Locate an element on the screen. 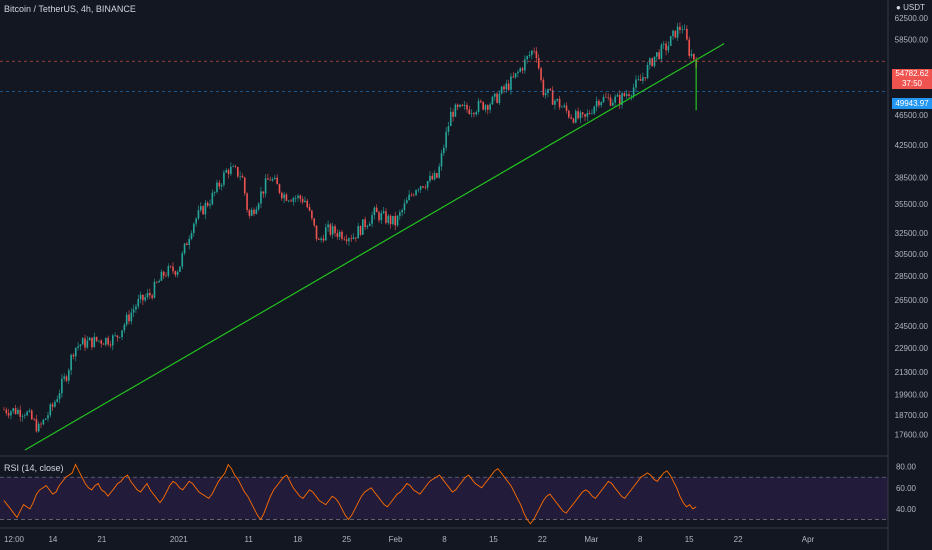  x-tick-label: 8 is located at coordinates (640, 539).